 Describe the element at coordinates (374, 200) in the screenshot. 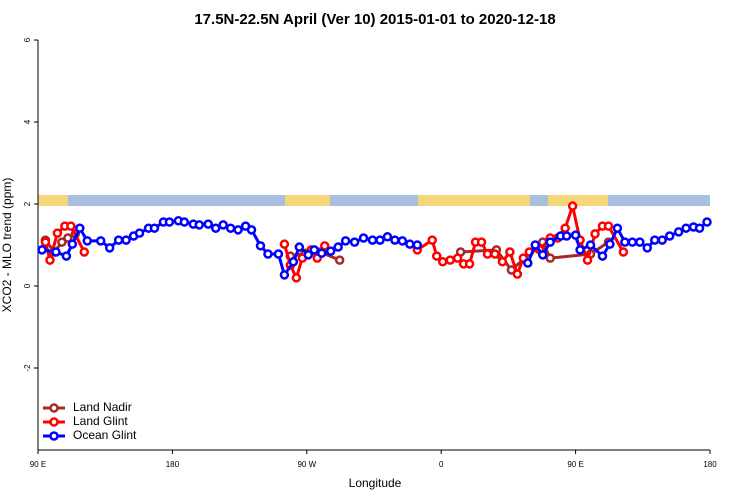

I see `map-strip` at that location.